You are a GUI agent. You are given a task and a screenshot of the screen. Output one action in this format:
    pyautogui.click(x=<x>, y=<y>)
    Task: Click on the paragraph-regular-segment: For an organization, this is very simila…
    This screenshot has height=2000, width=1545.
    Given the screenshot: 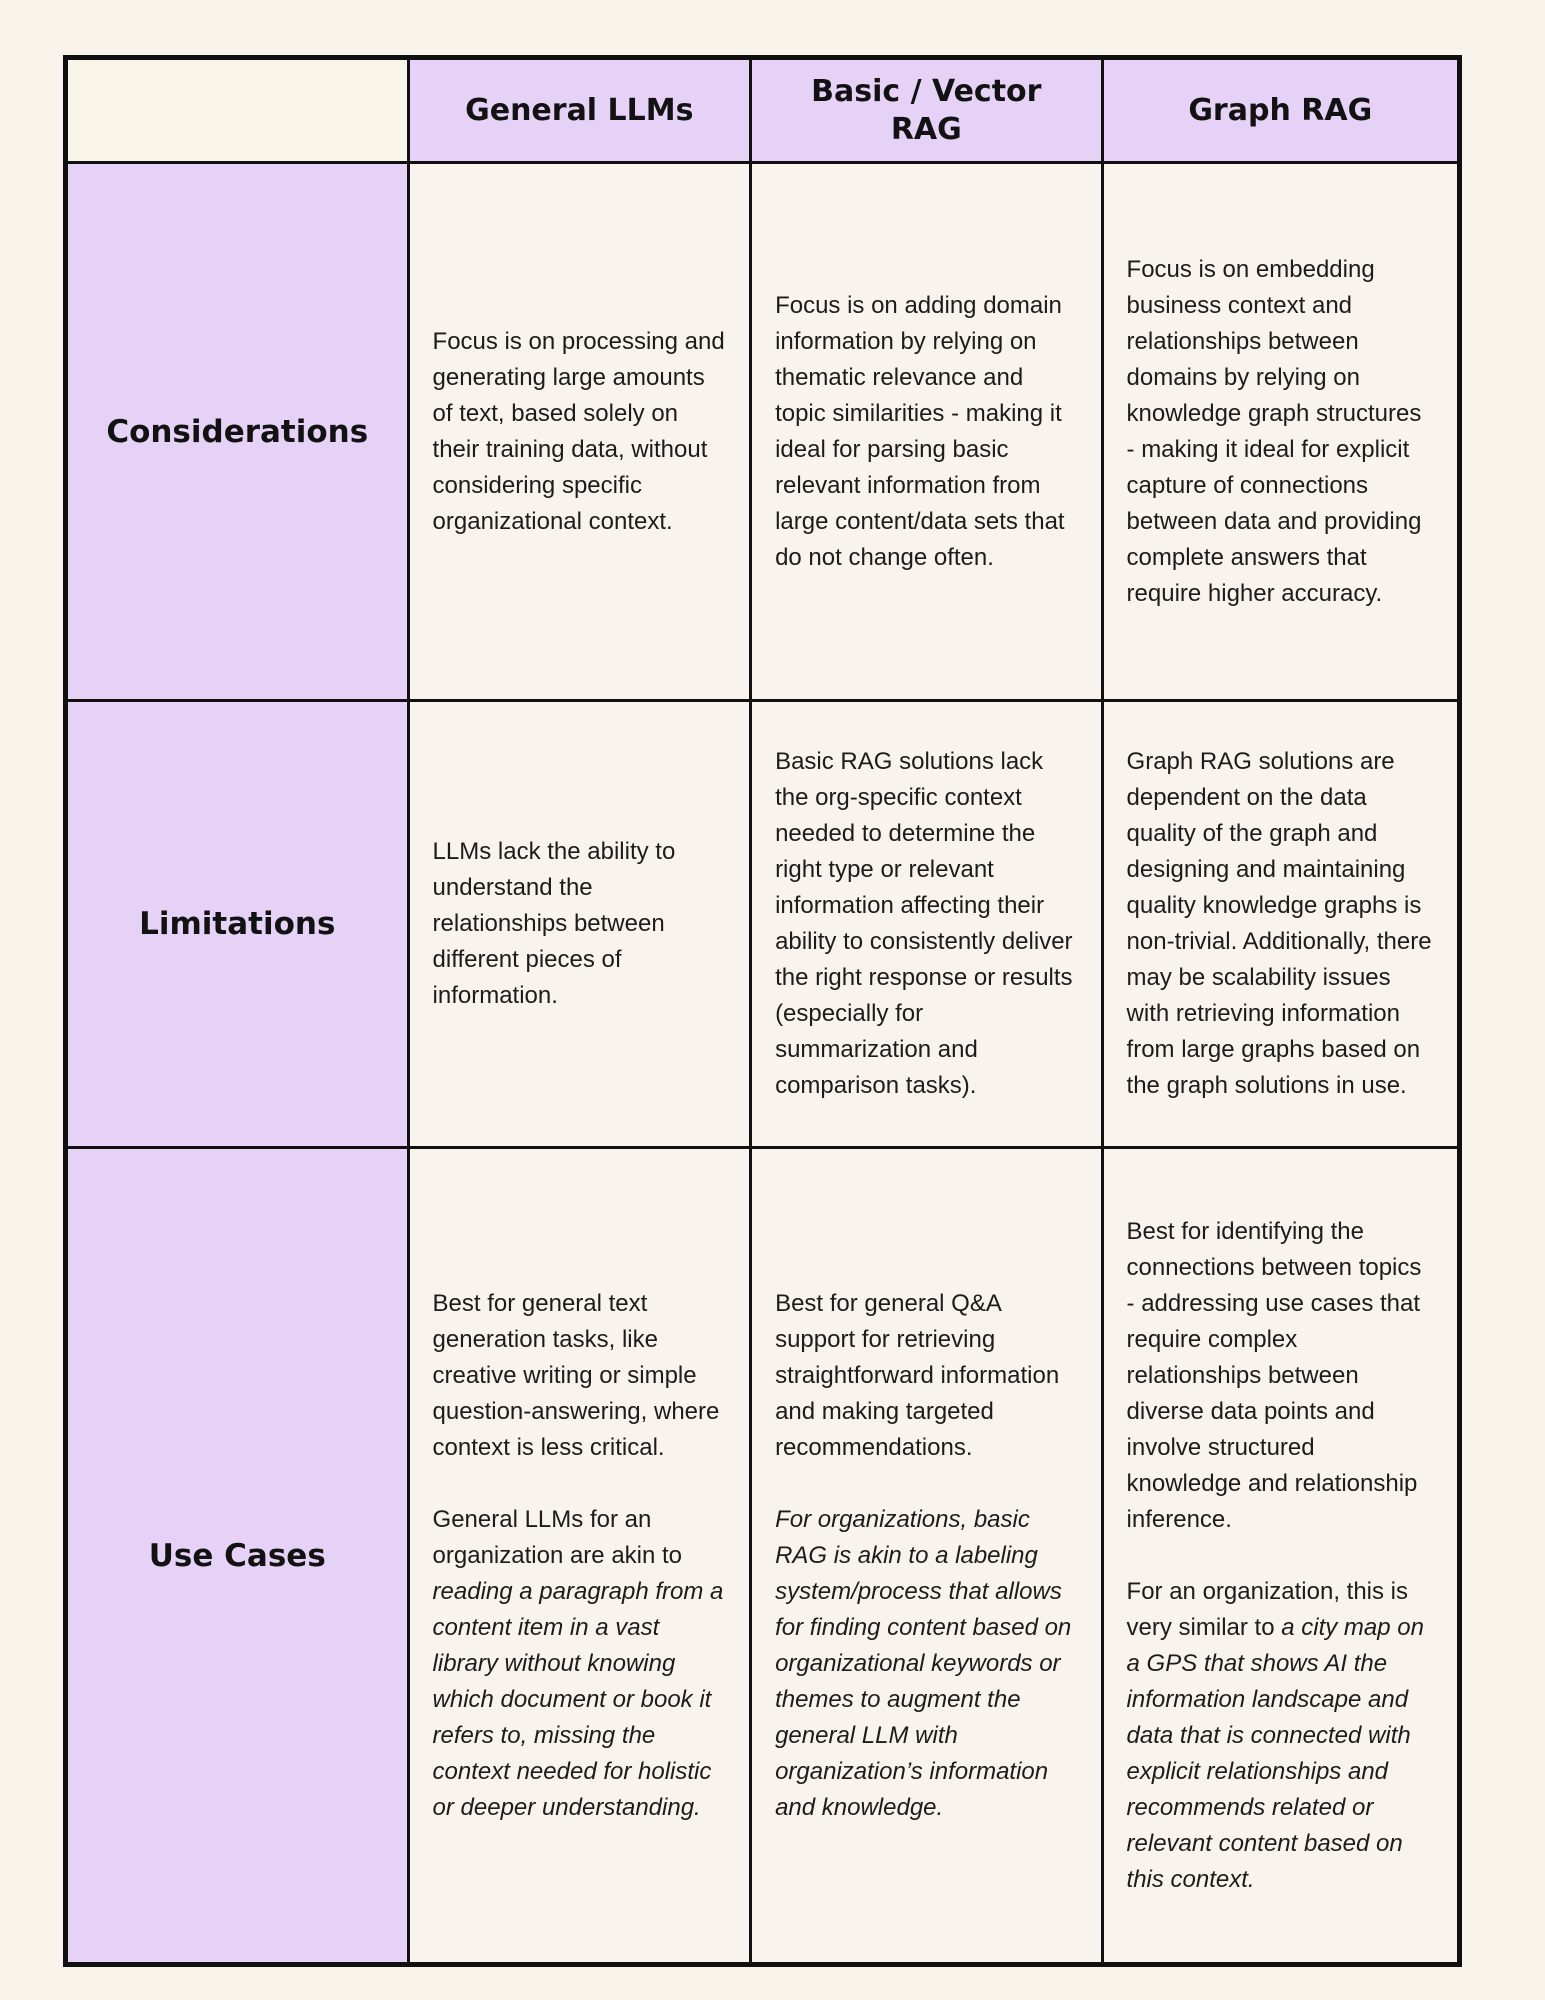 What is the action you would take?
    pyautogui.click(x=1267, y=1609)
    